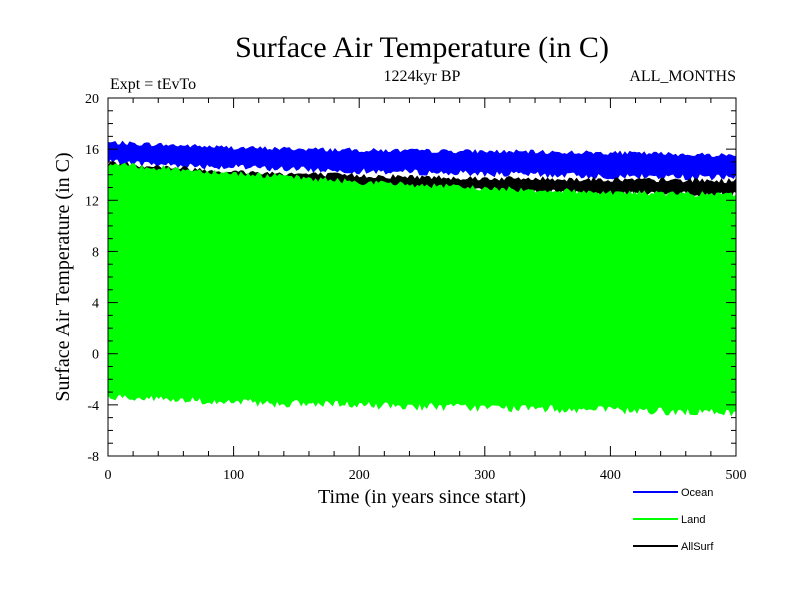 The height and width of the screenshot is (600, 800). What do you see at coordinates (93, 406) in the screenshot?
I see `y-tick-label: -4` at bounding box center [93, 406].